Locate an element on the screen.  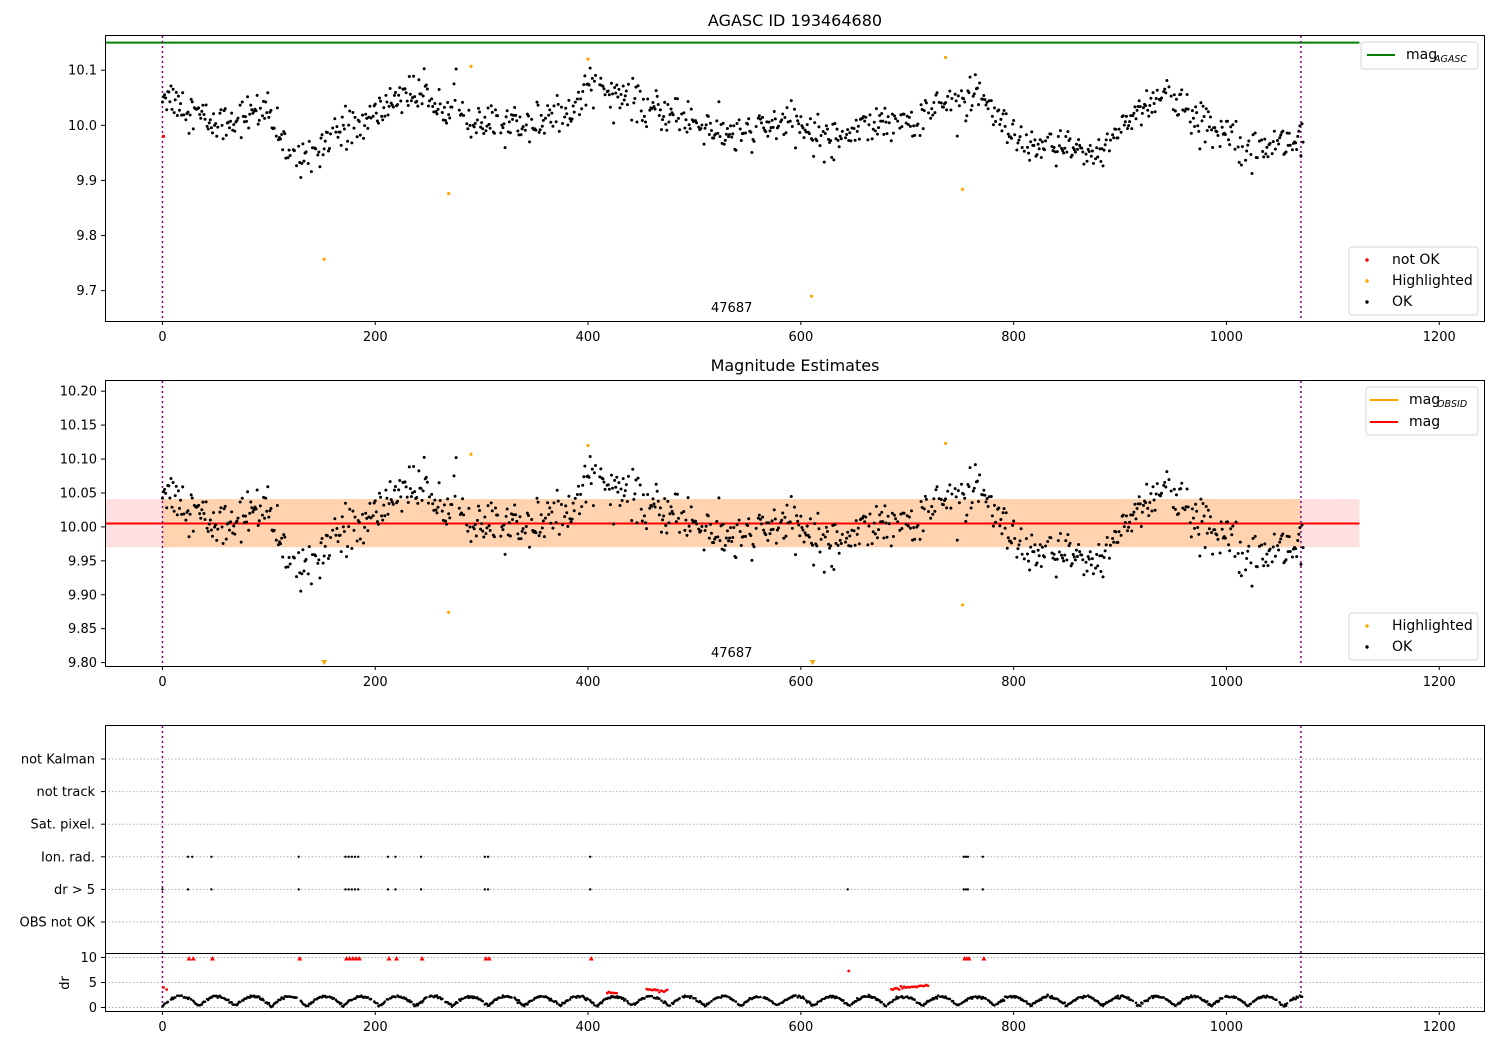
legend-marker-ok is located at coordinates (1367, 302).